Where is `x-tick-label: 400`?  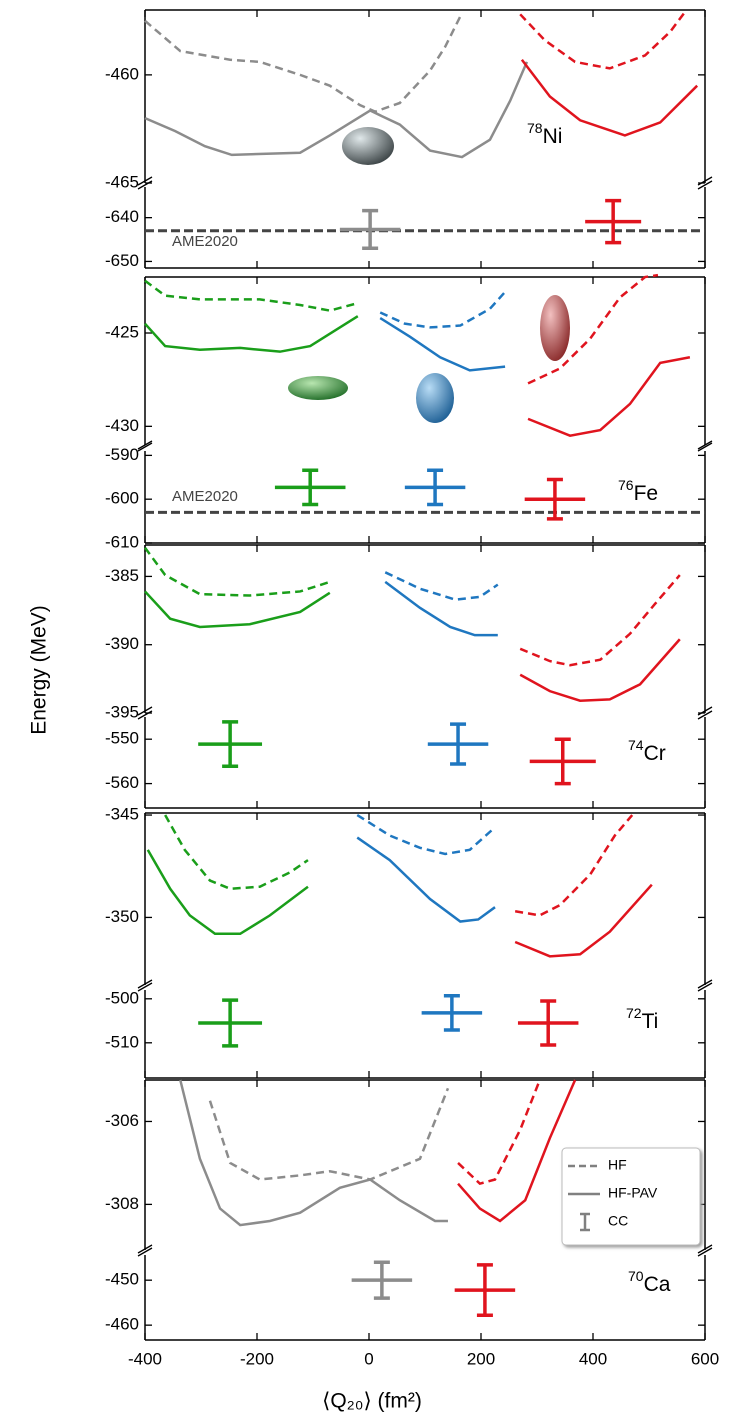
x-tick-label: 400 is located at coordinates (593, 1358).